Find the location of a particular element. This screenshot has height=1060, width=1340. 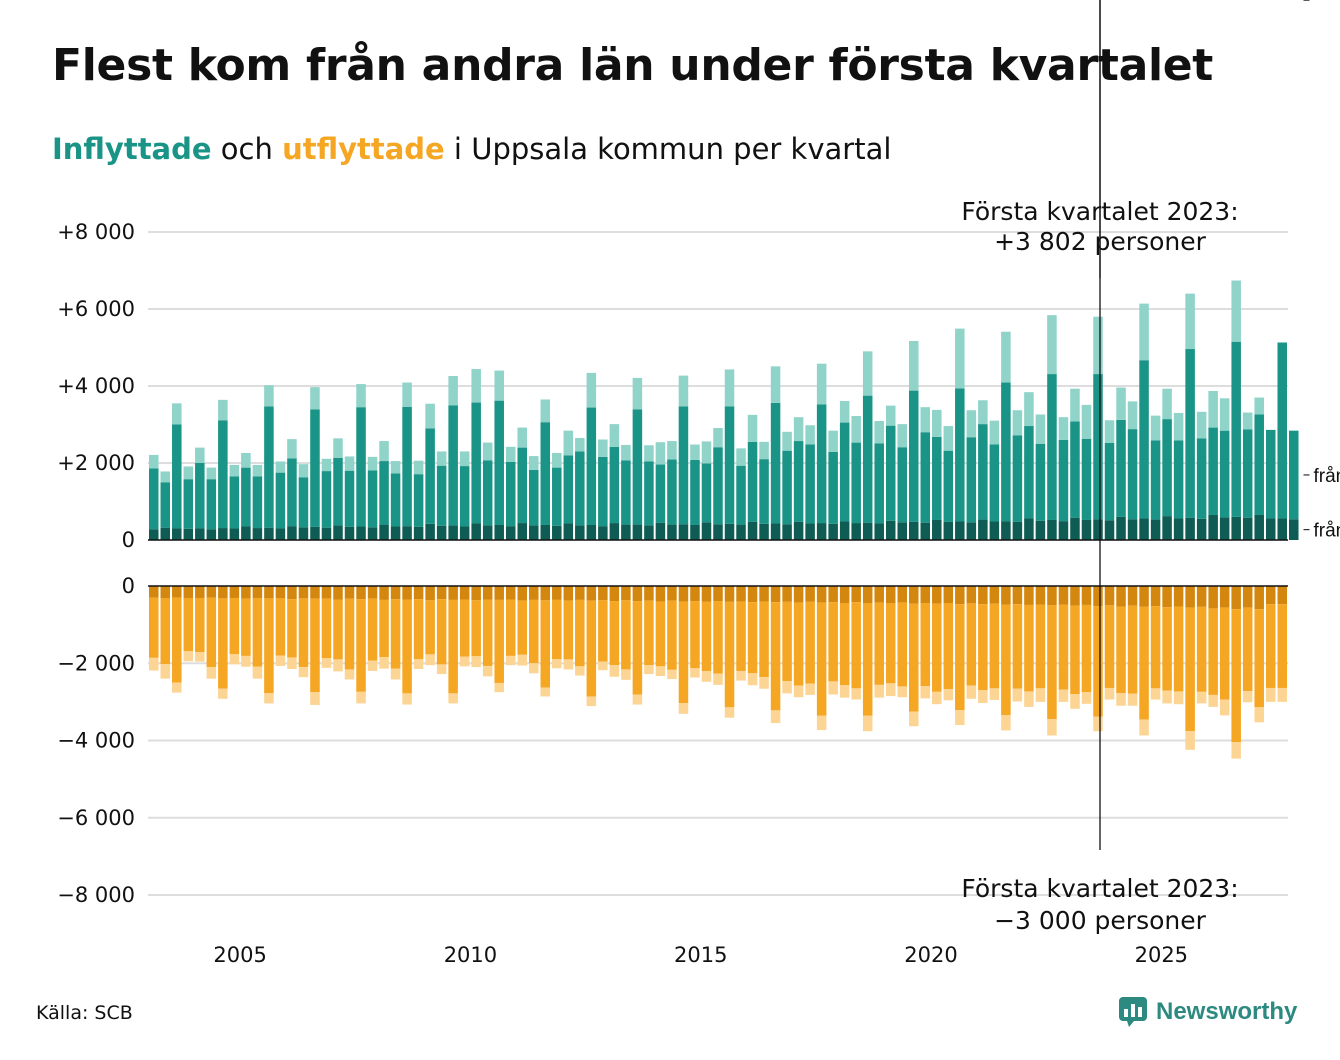

segment-label-in: från övriga län is located at coordinates (1327, 476).